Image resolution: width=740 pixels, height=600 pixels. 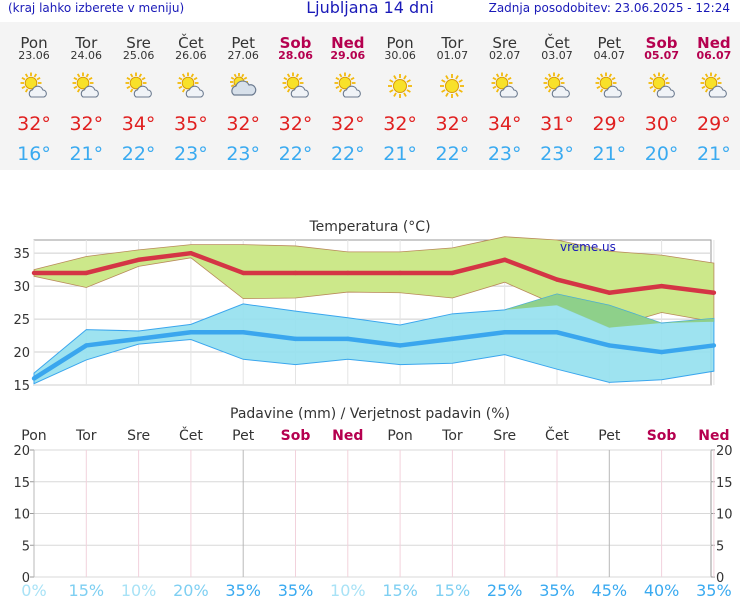 I want to click on location-menu-note: (kraj lahko izberete v meniju), so click(x=96, y=8).